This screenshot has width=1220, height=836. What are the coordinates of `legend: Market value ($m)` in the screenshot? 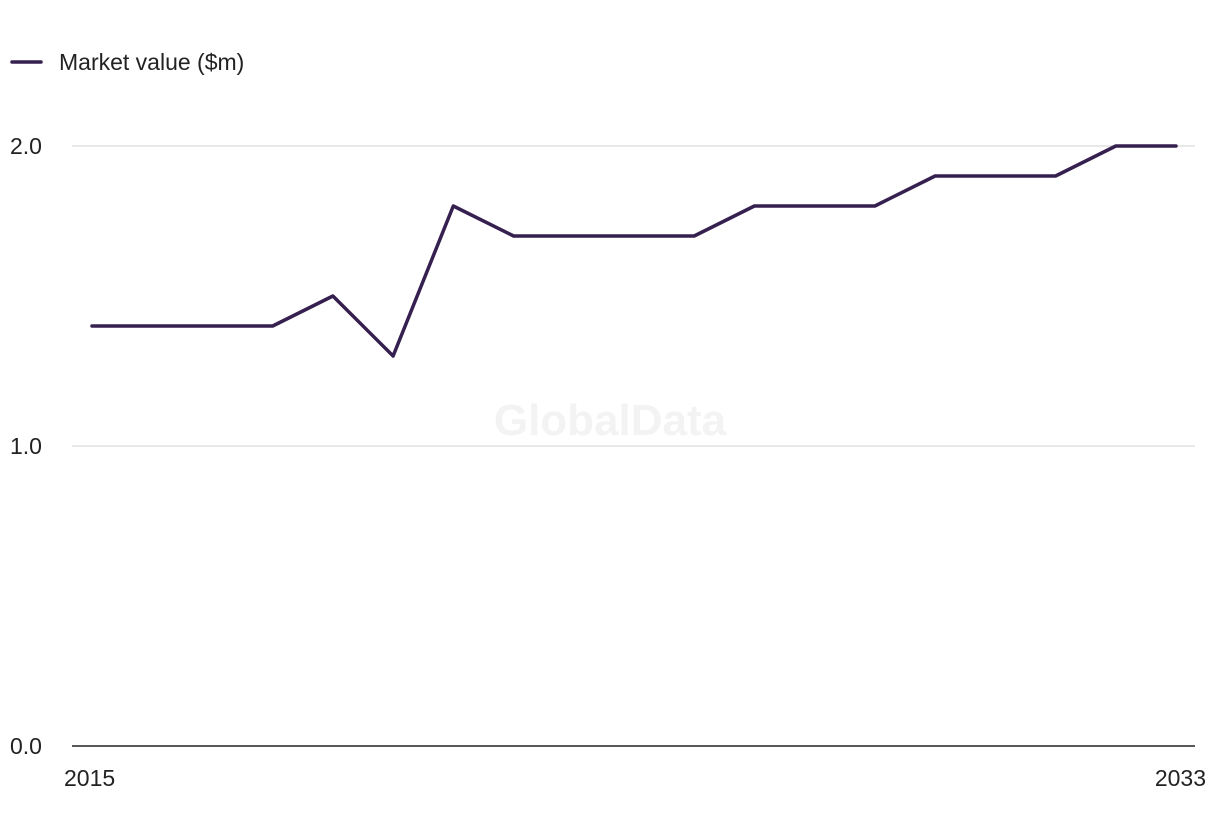 It's located at (127, 62).